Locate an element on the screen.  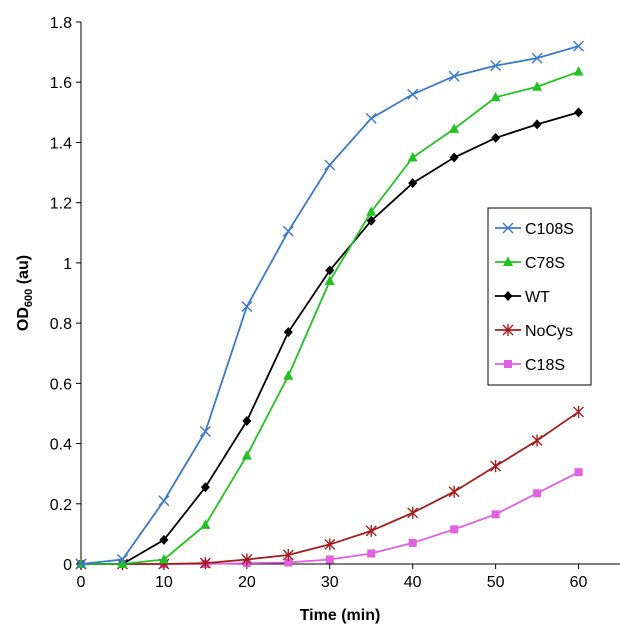
y-tick-label: 1.6 is located at coordinates (61, 83).